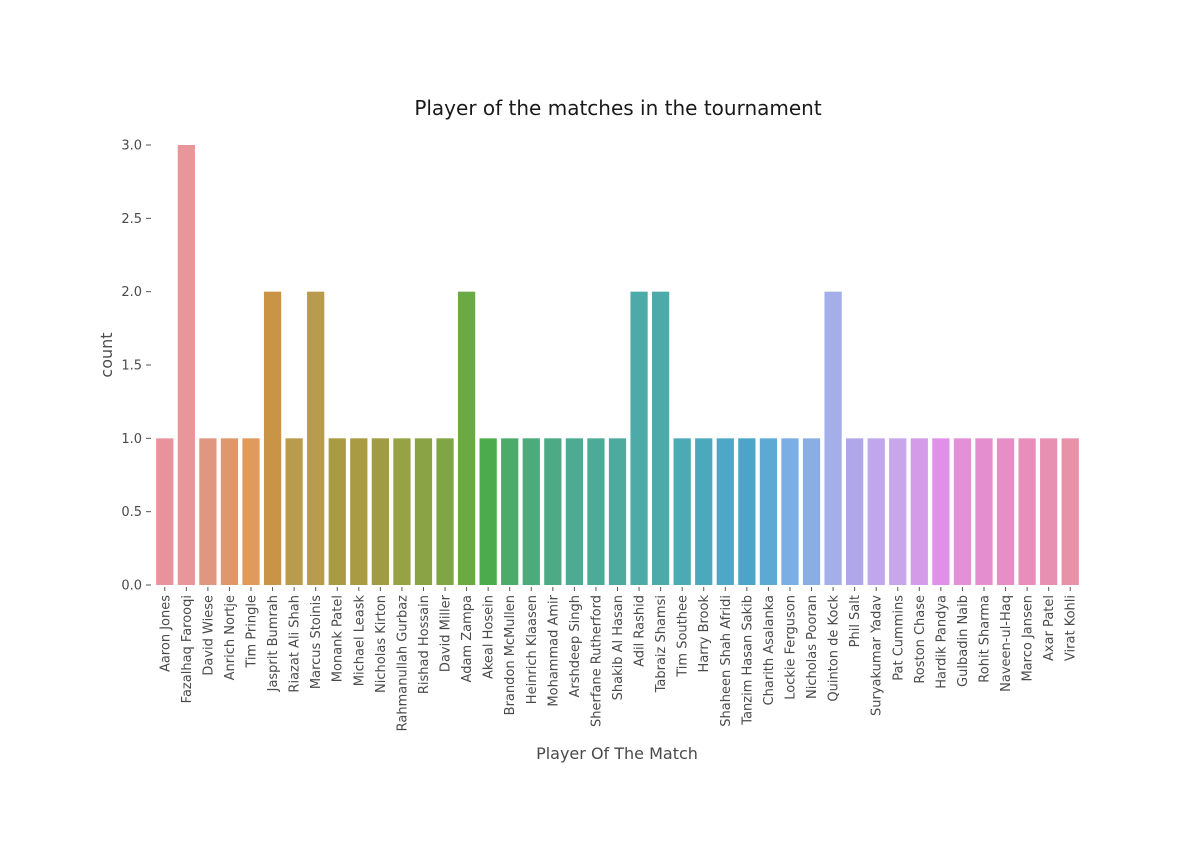 Image resolution: width=1182 pixels, height=861 pixels. I want to click on x-tick-label: Marcus Stoinis, so click(316, 642).